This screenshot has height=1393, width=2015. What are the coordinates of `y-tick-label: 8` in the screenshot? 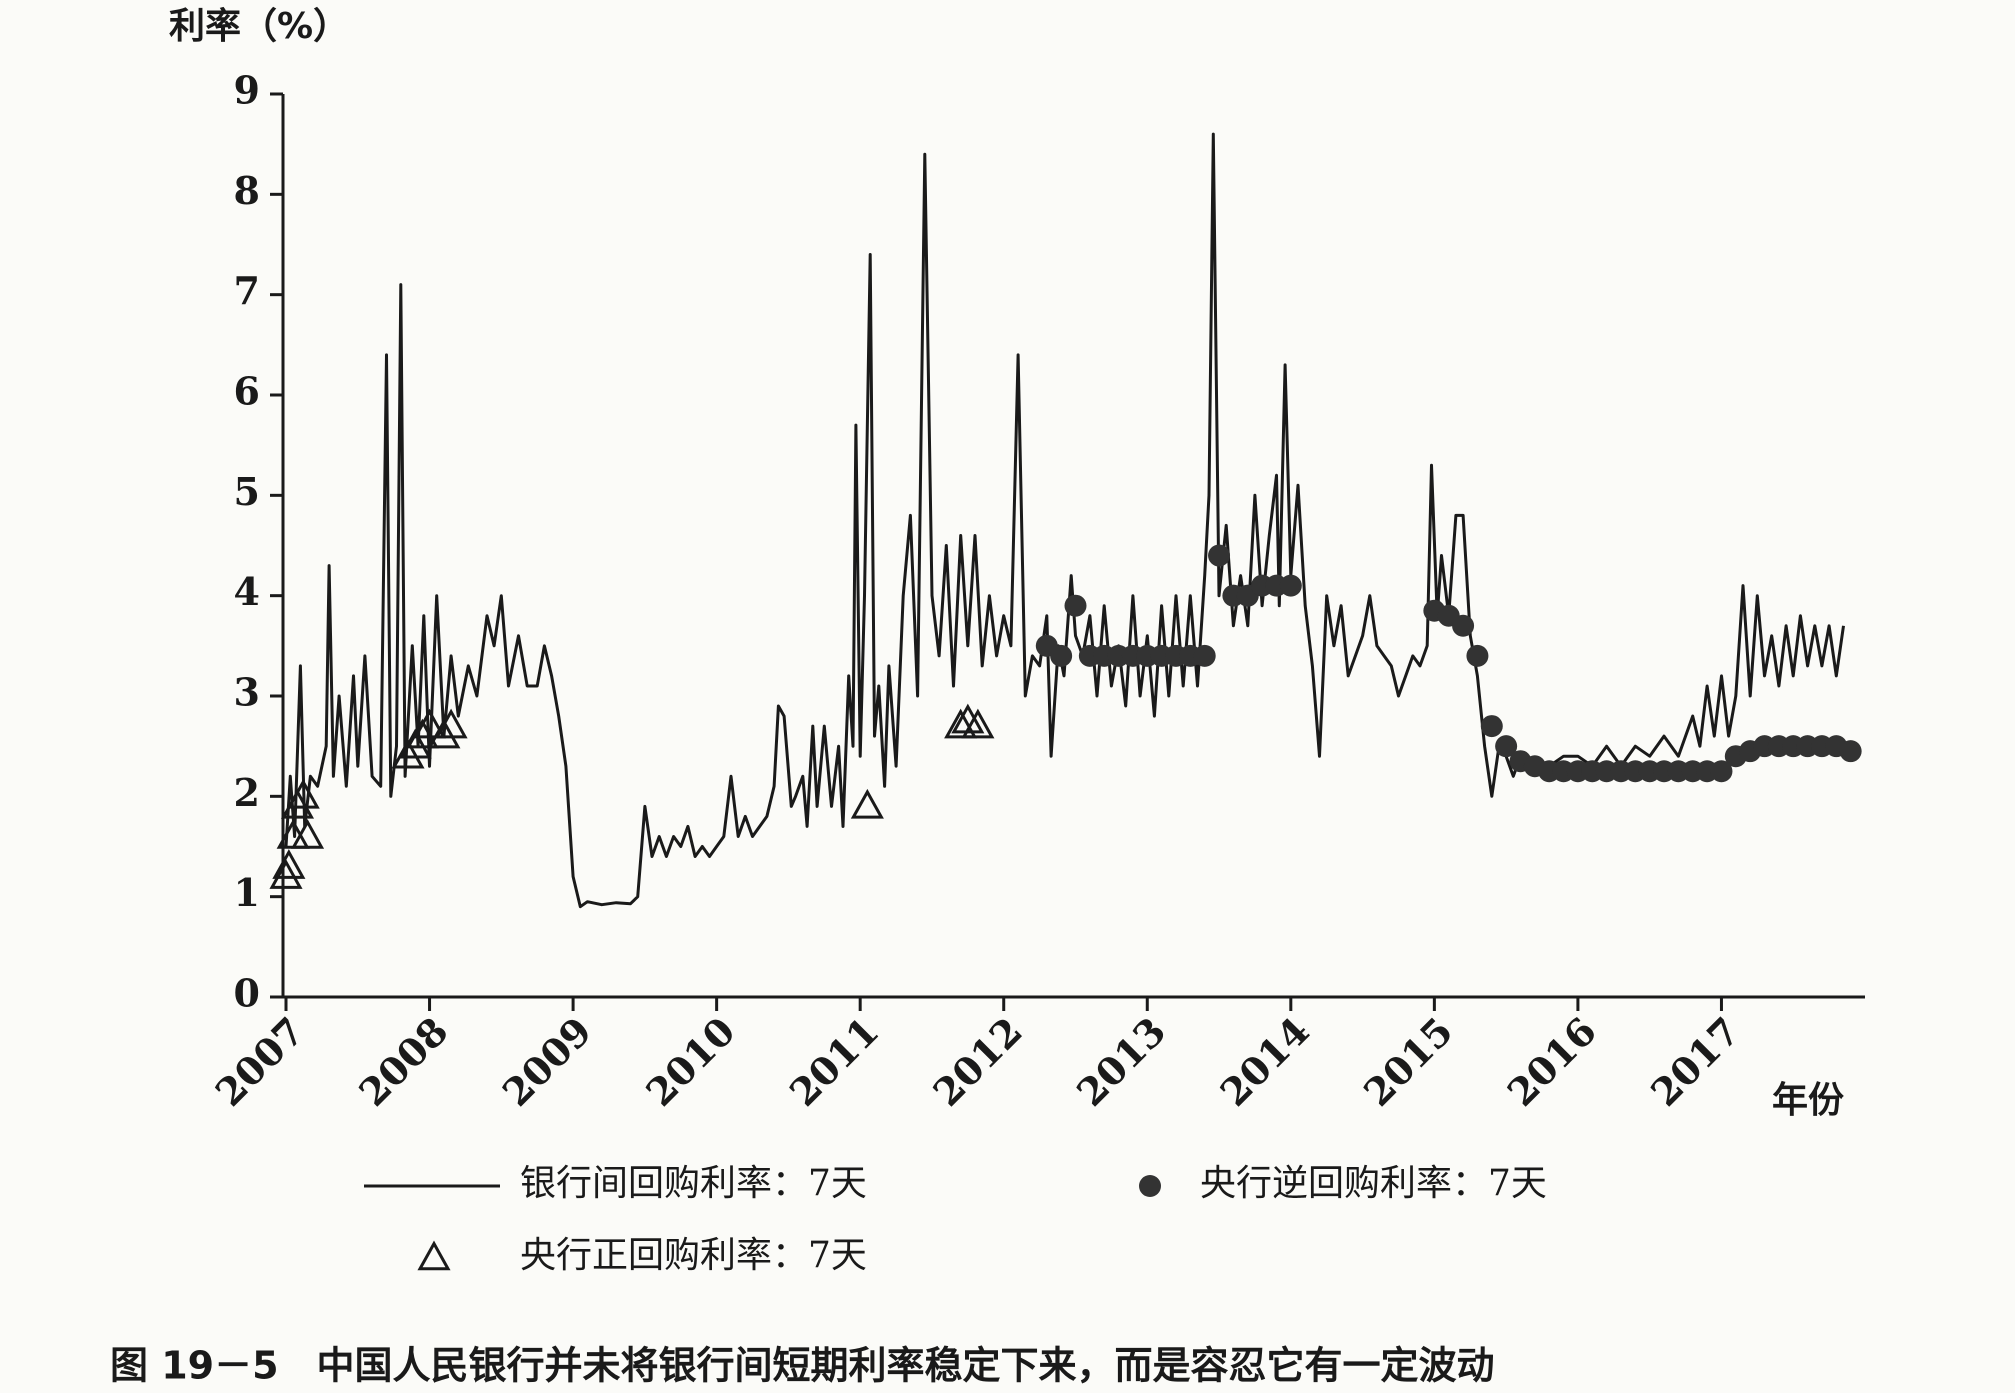 It's located at (247, 190).